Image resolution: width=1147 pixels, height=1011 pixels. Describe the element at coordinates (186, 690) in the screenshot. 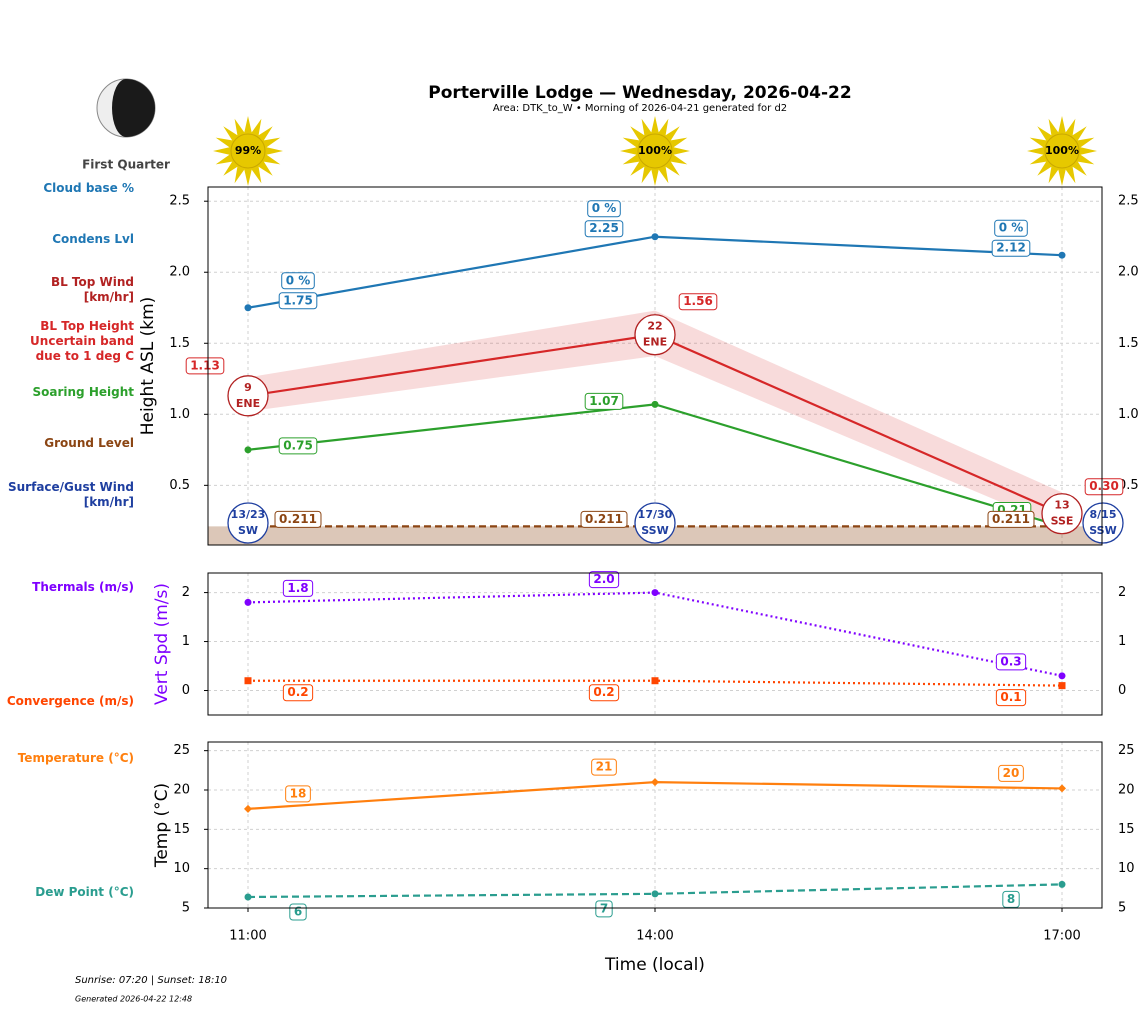

I see `y-tick-label: 0` at that location.